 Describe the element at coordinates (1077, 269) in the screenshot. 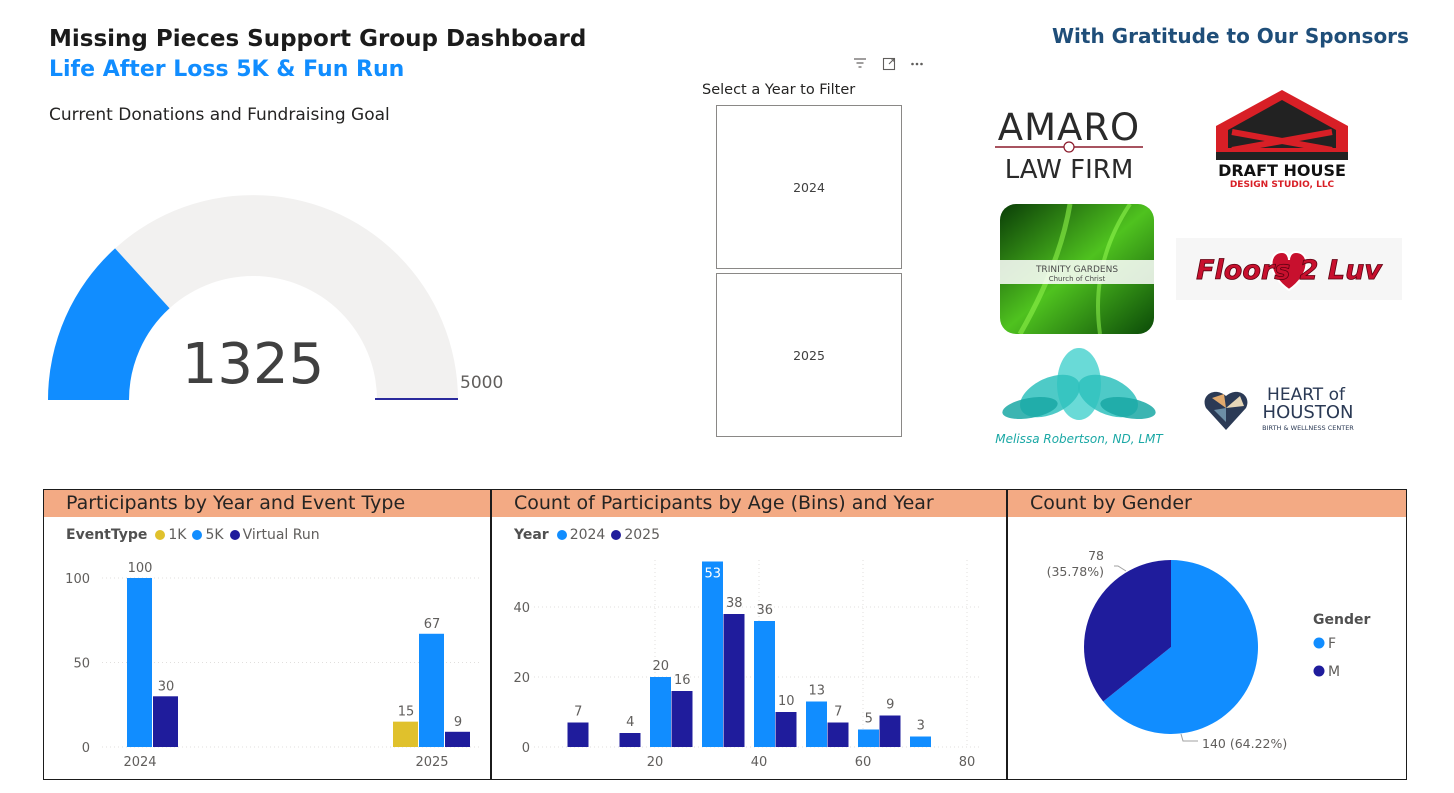

I see `trinity-gardens-logo: TRINITY GARDENS Church of Christ` at that location.